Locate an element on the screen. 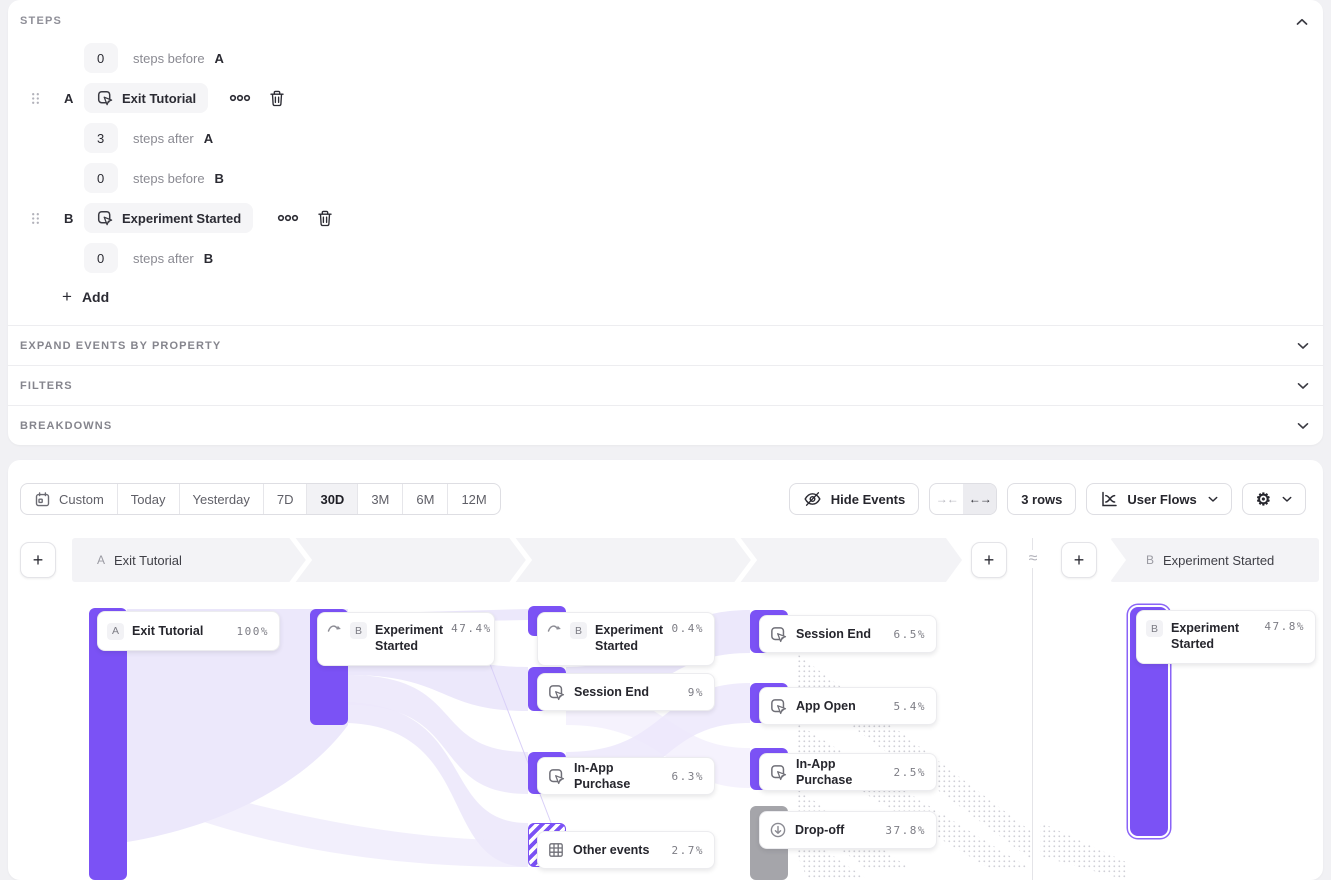  collapse-columns-button: →← is located at coordinates (947, 499).